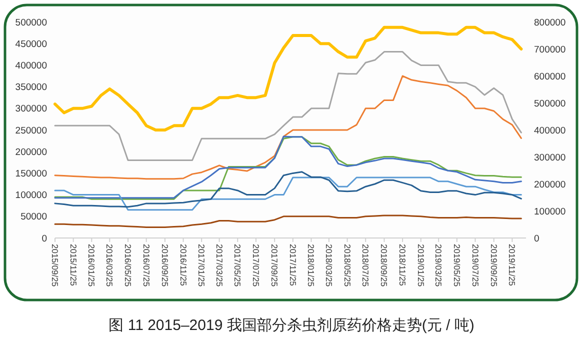 The width and height of the screenshot is (583, 350). What do you see at coordinates (201, 265) in the screenshot?
I see `x-tick-label: 2017/01/25` at bounding box center [201, 265].